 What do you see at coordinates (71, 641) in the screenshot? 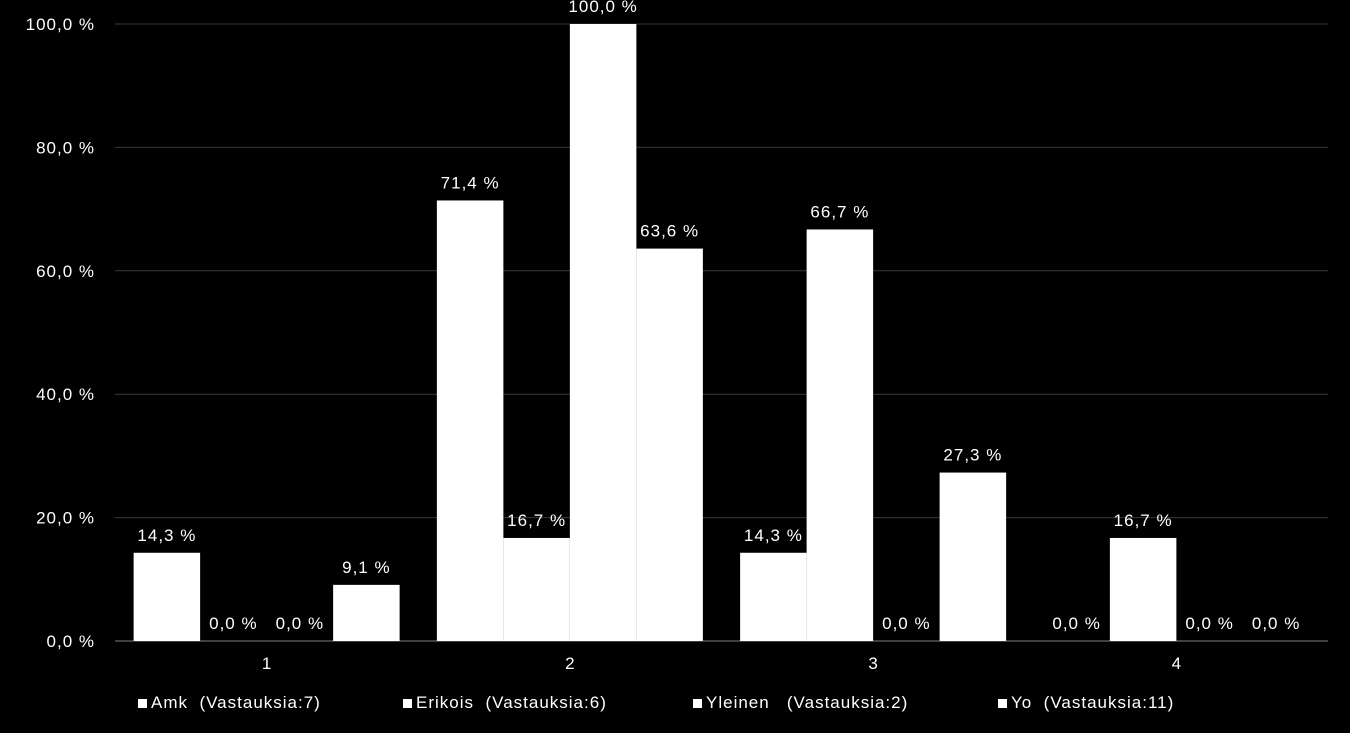
I see `y-tick-label: 0,0 %` at bounding box center [71, 641].